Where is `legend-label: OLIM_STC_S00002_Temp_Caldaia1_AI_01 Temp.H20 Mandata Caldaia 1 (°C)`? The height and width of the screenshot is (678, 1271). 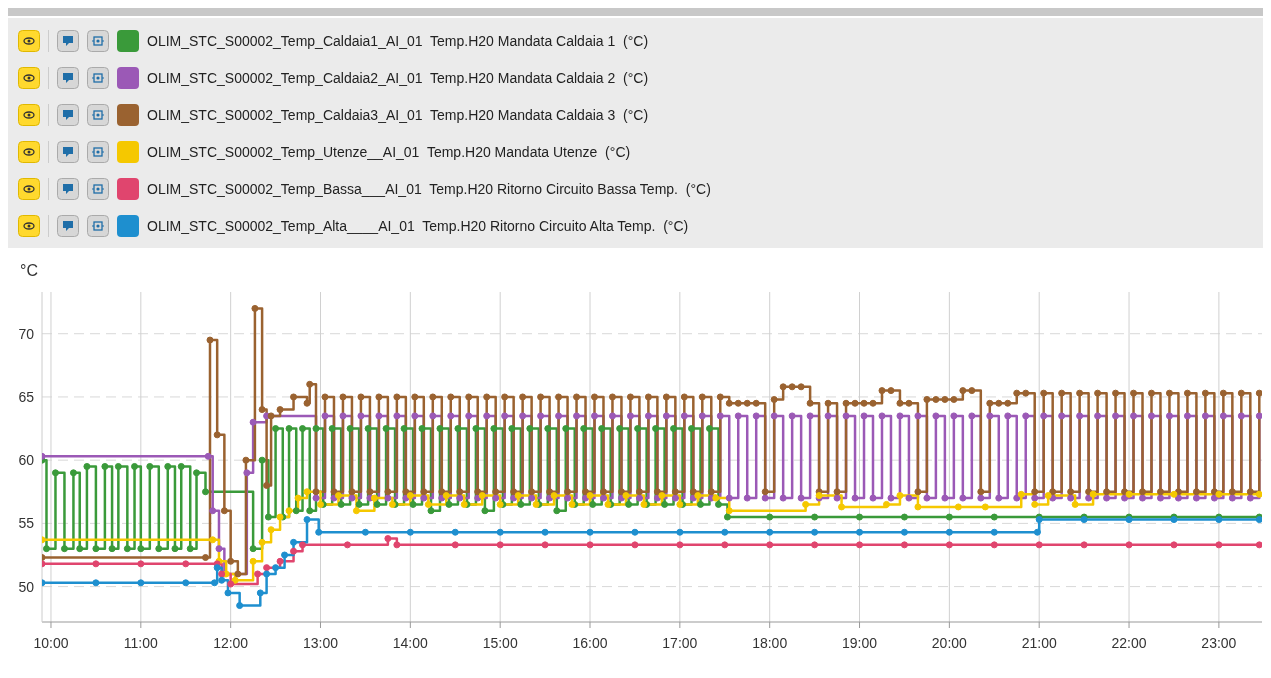
legend-label: OLIM_STC_S00002_Temp_Caldaia1_AI_01 Temp.H20 Mandata Caldaia 1 (°C) is located at coordinates (398, 40).